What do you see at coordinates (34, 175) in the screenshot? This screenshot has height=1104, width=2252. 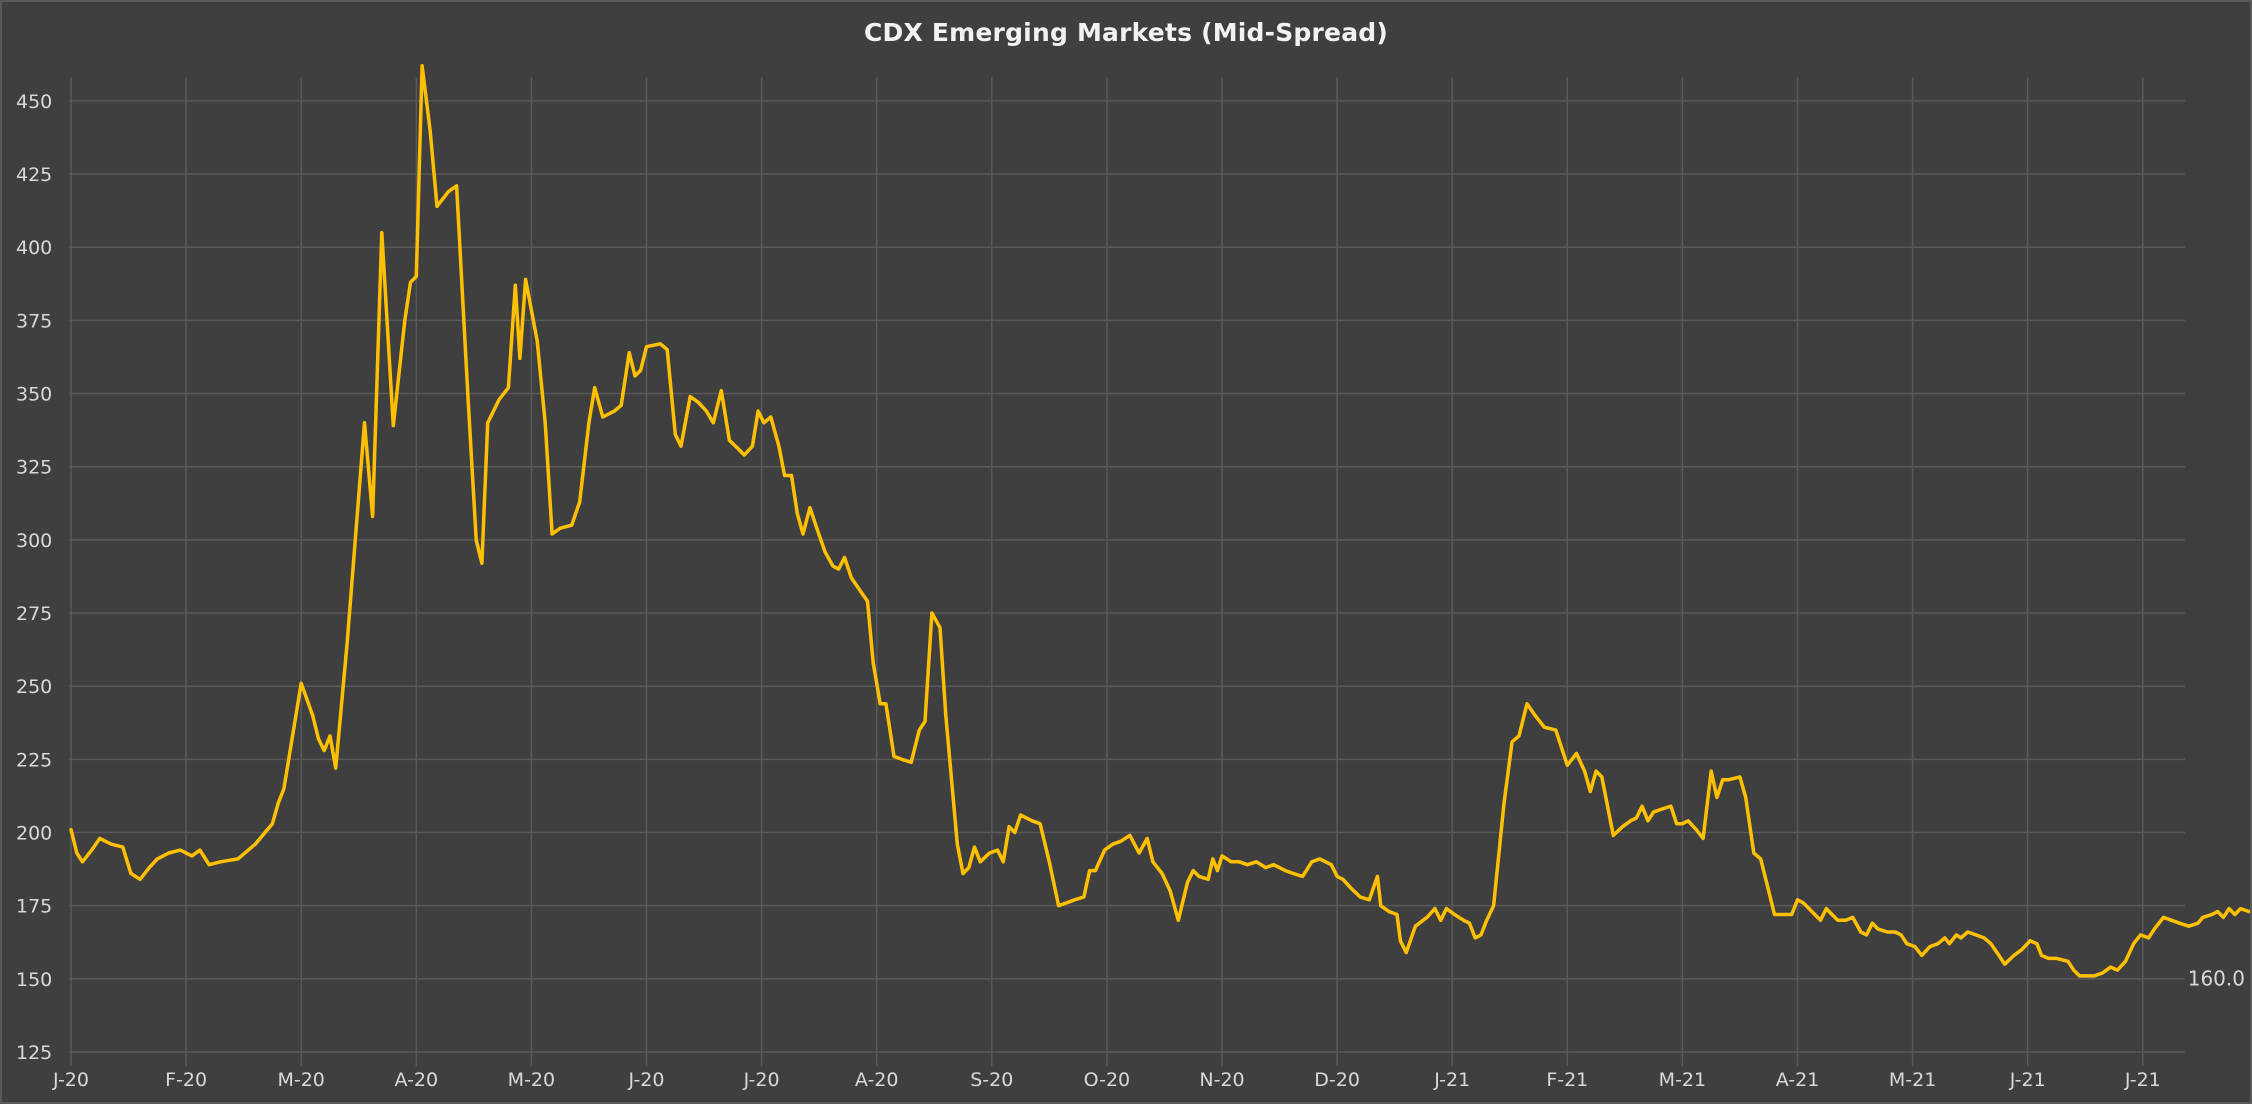 I see `y-tick-label: 425` at bounding box center [34, 175].